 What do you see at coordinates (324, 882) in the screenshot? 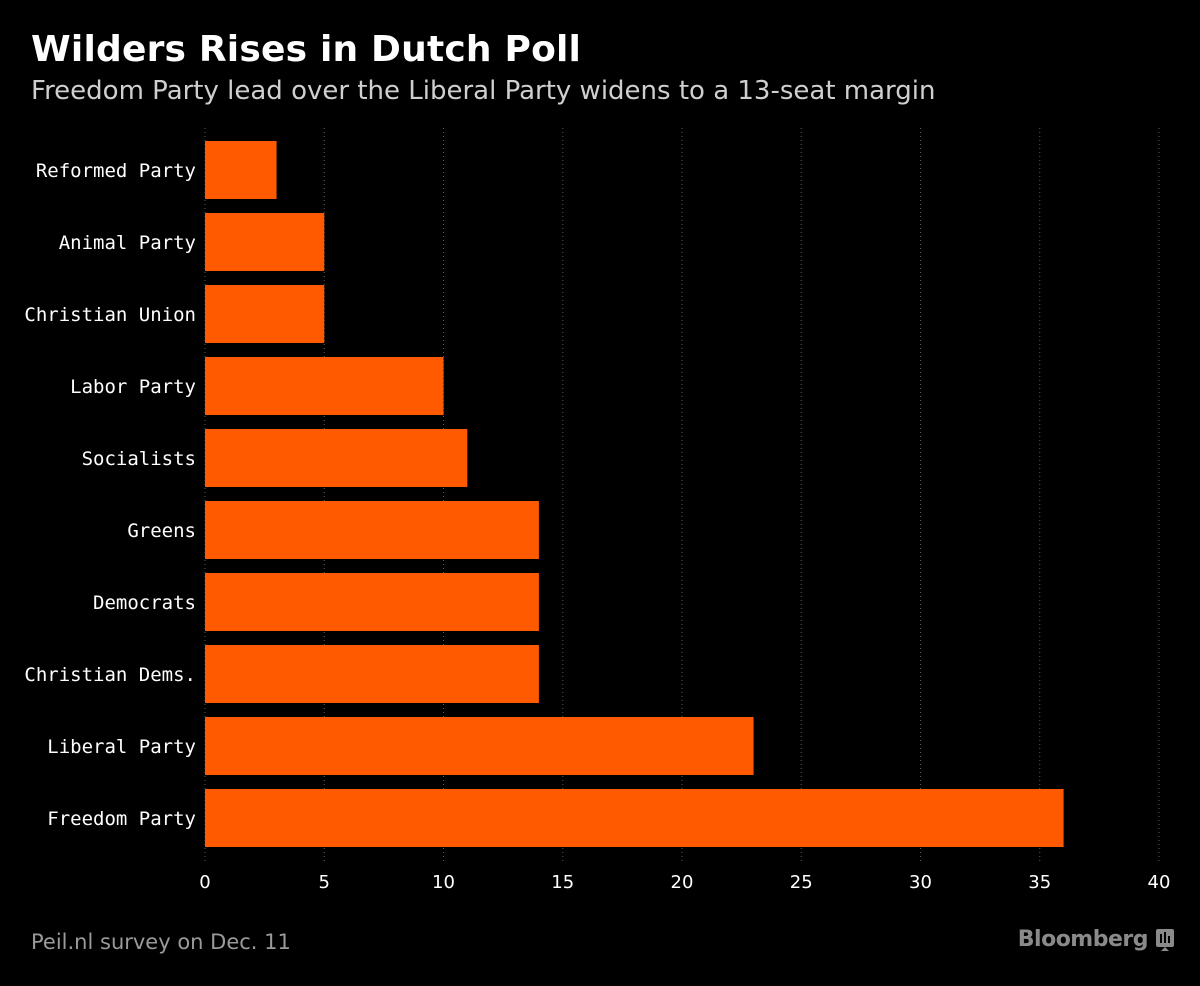
I see `x-tick-label: 5` at bounding box center [324, 882].